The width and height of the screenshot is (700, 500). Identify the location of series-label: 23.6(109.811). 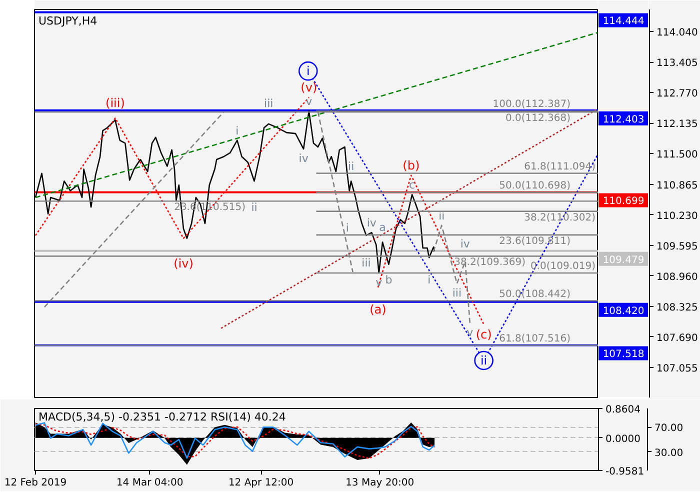
(535, 241).